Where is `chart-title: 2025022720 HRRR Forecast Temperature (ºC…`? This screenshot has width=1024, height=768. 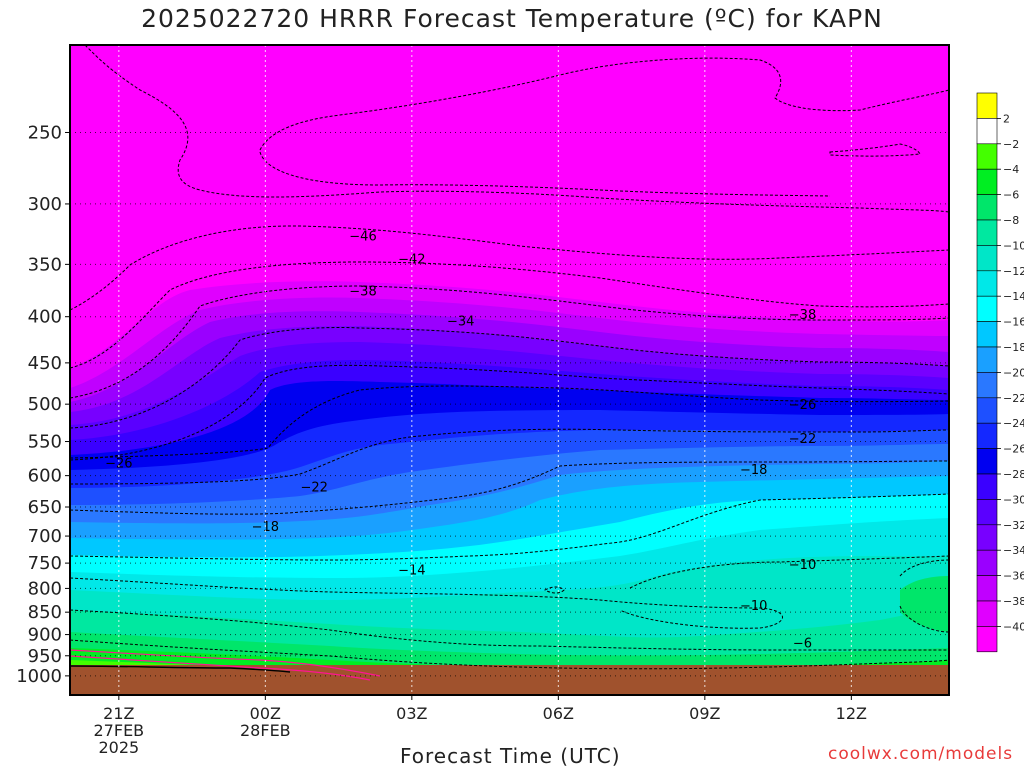 chart-title: 2025022720 HRRR Forecast Temperature (ºC… is located at coordinates (512, 18).